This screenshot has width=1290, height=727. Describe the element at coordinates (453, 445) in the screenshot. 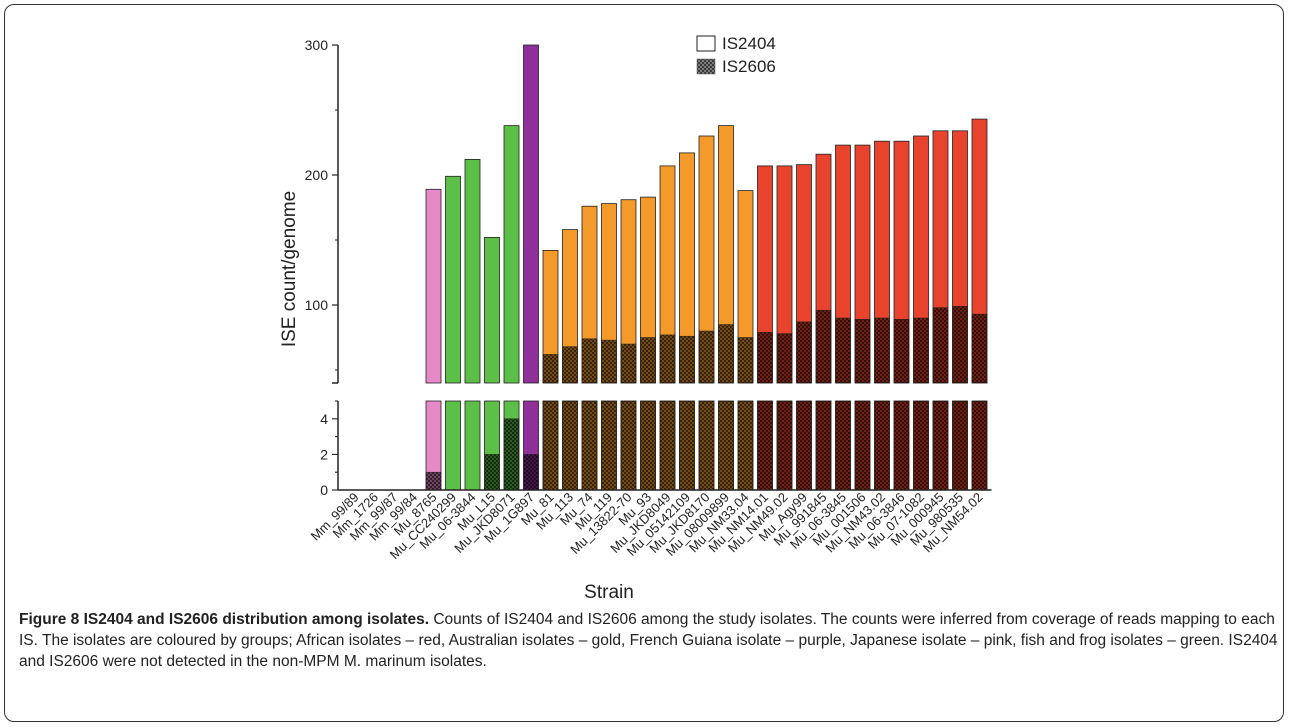

I see `bar-is2404-lower-mu-cc240299` at that location.